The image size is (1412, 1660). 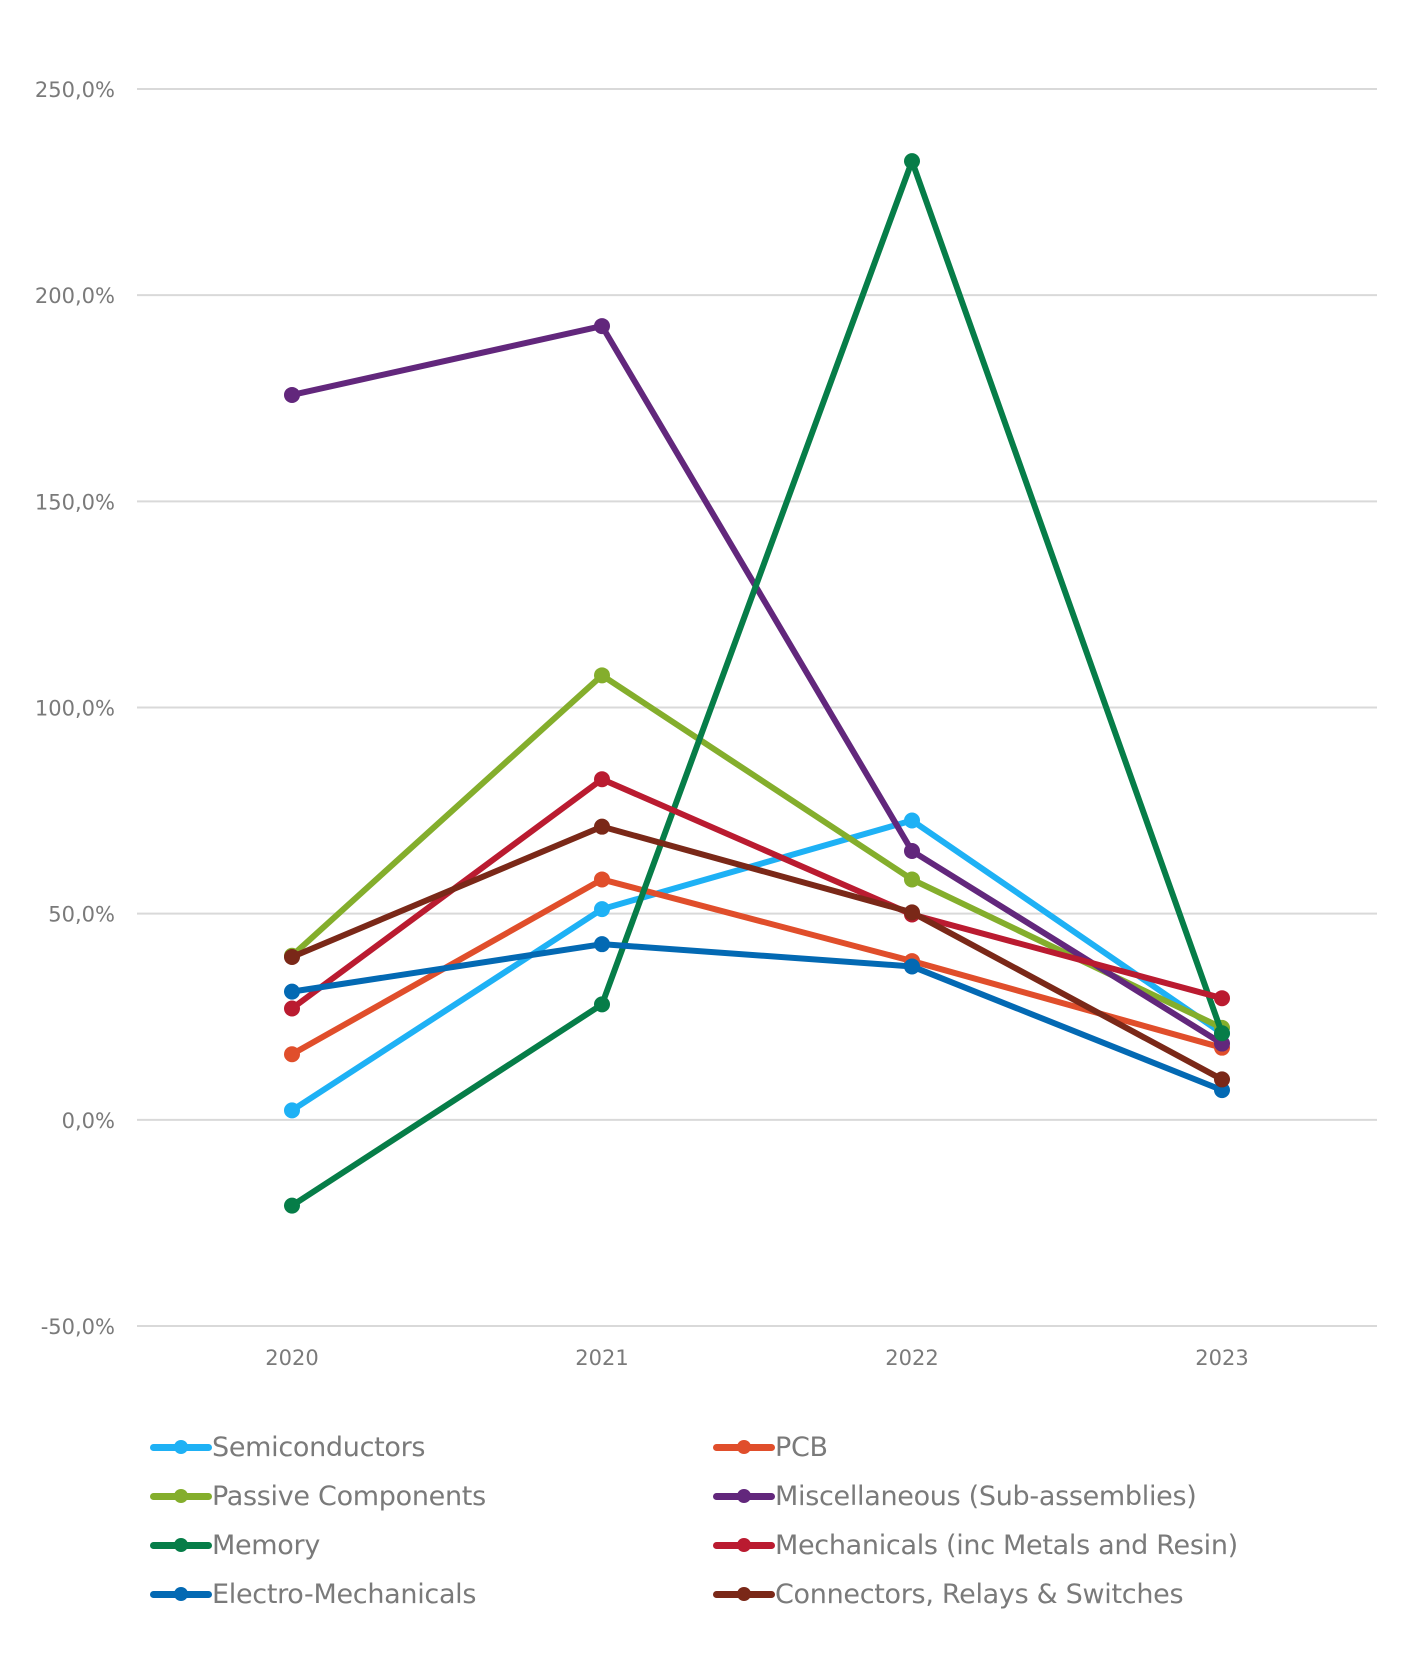 I want to click on legend-item: Semiconductors, so click(x=288, y=1447).